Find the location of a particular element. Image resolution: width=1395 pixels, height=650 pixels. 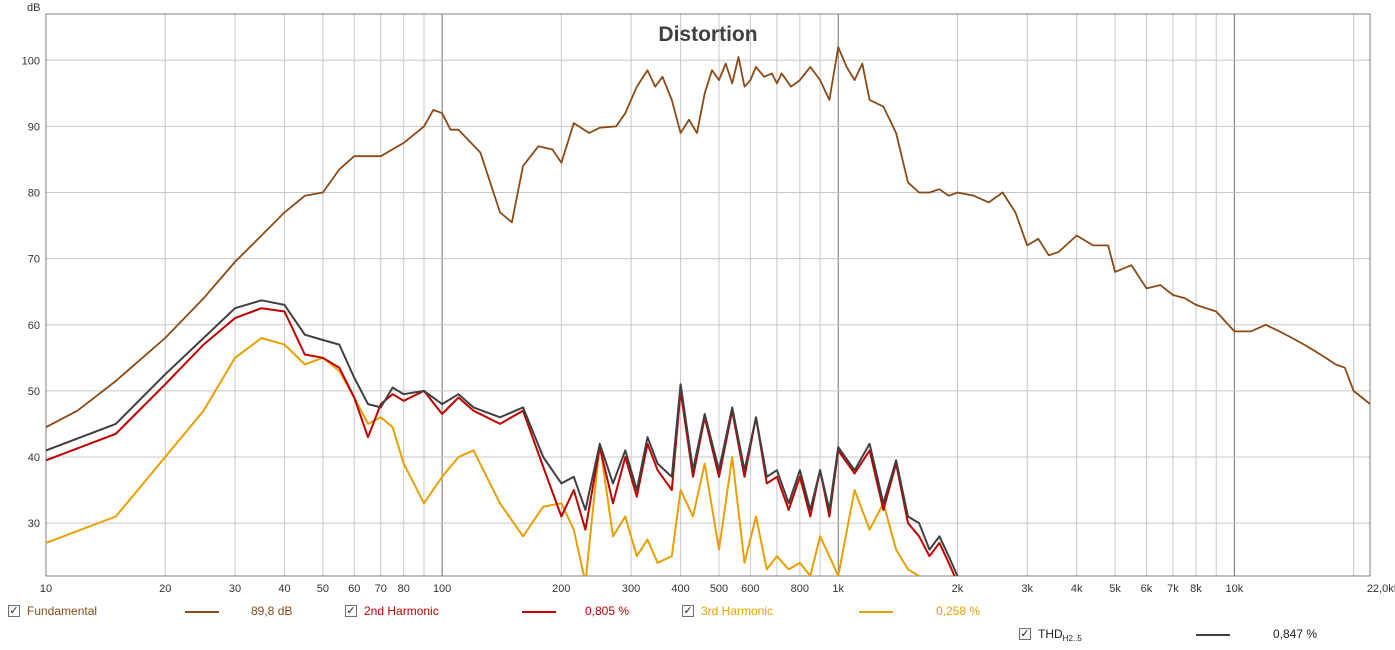

x-tick-label: 60 is located at coordinates (354, 589).